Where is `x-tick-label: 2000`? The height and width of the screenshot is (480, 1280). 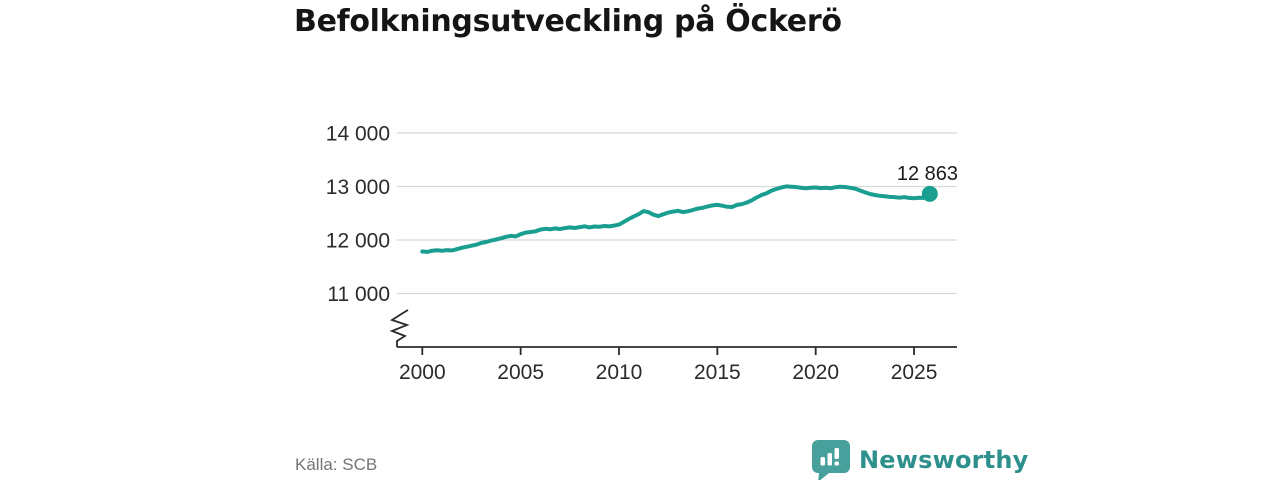
x-tick-label: 2000 is located at coordinates (422, 372).